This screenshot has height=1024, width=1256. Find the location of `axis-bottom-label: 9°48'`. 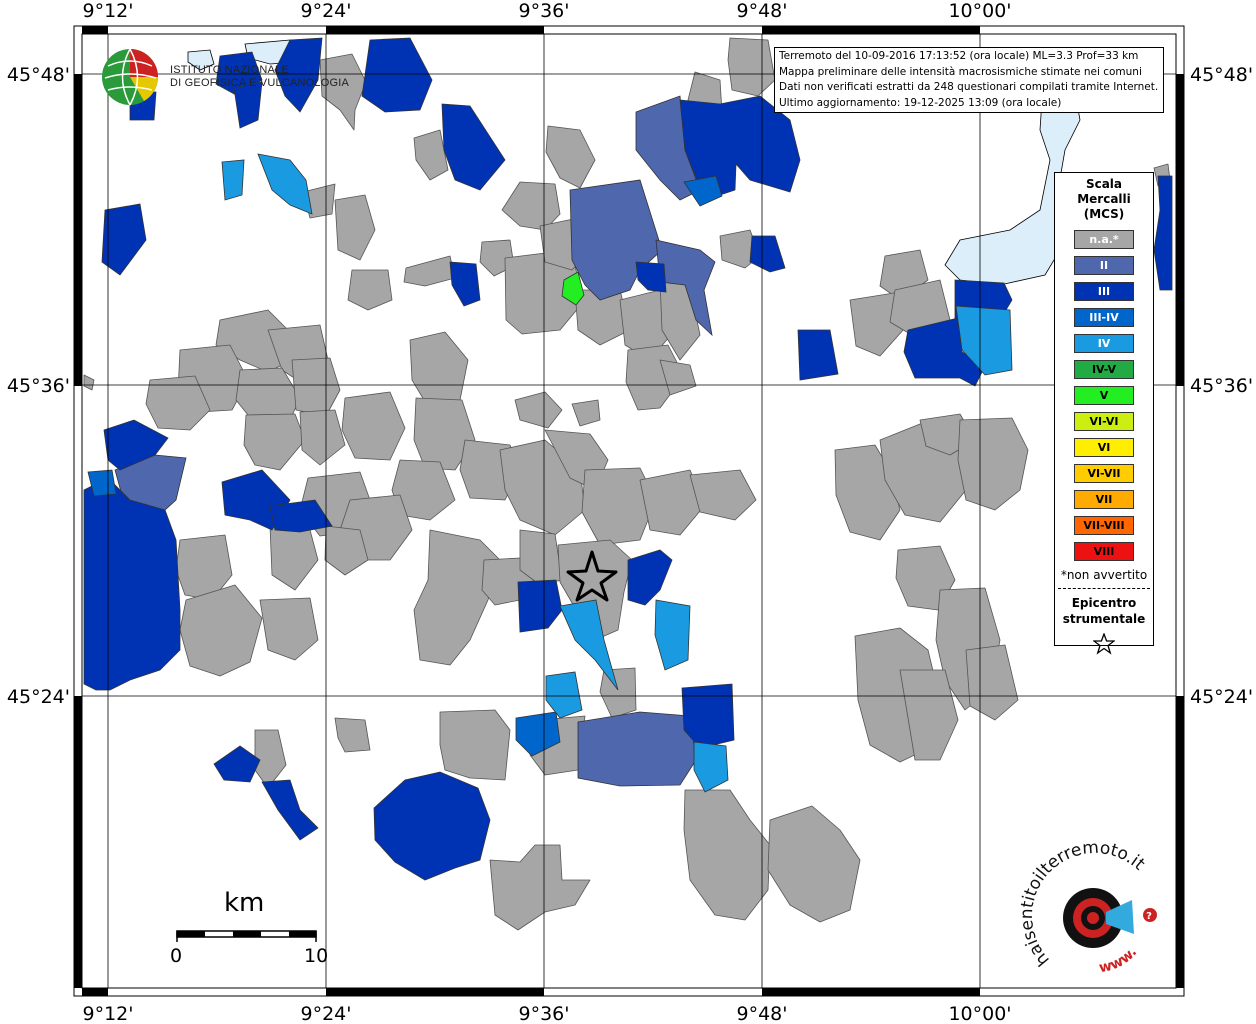

axis-bottom-label: 9°48' is located at coordinates (762, 1013).